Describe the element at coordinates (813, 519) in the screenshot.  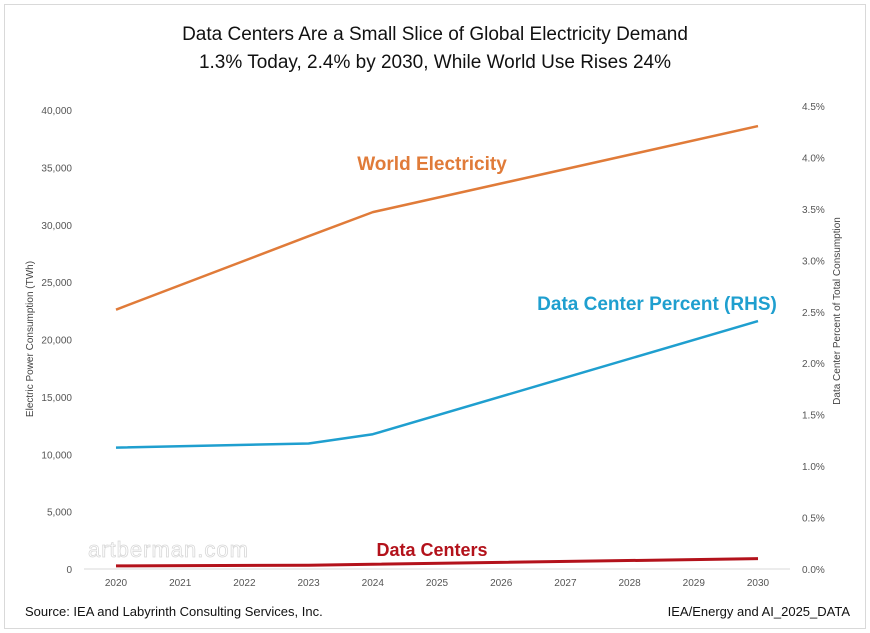
I see `y2-tick-label: 0.5%` at that location.